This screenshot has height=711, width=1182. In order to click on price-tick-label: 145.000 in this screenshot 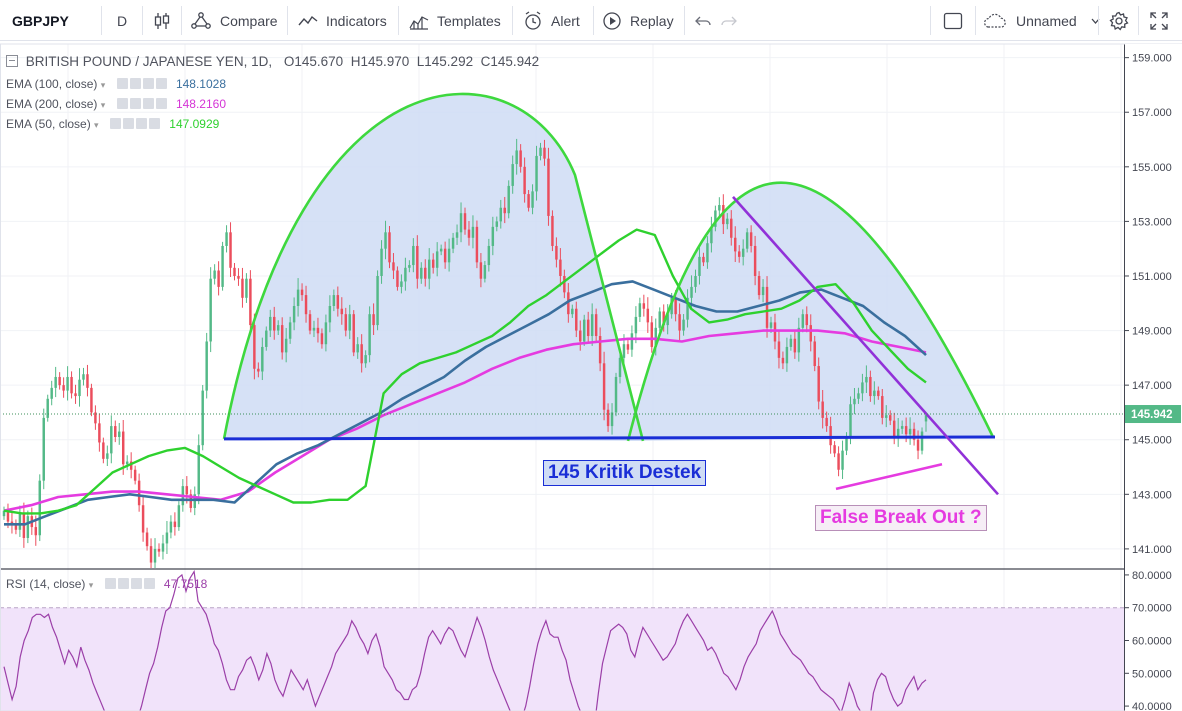, I will do `click(1152, 441)`.